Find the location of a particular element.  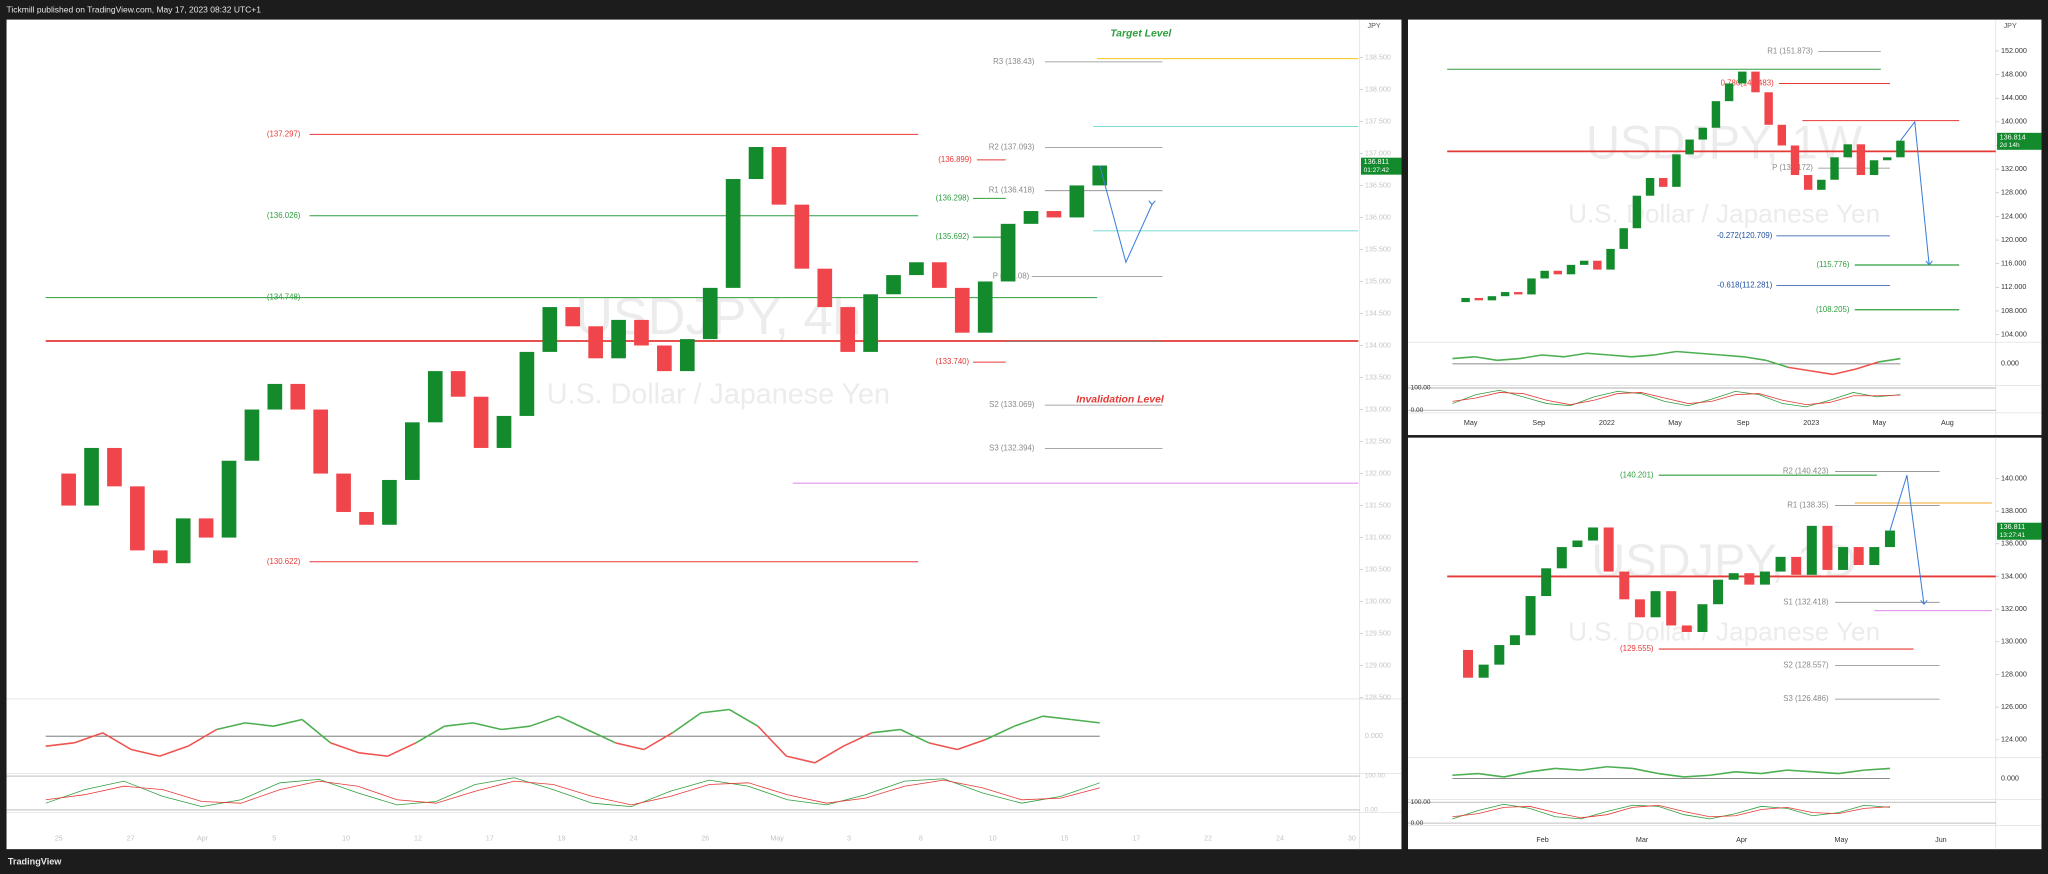

y-tick-label: 104.000 is located at coordinates (2014, 334).